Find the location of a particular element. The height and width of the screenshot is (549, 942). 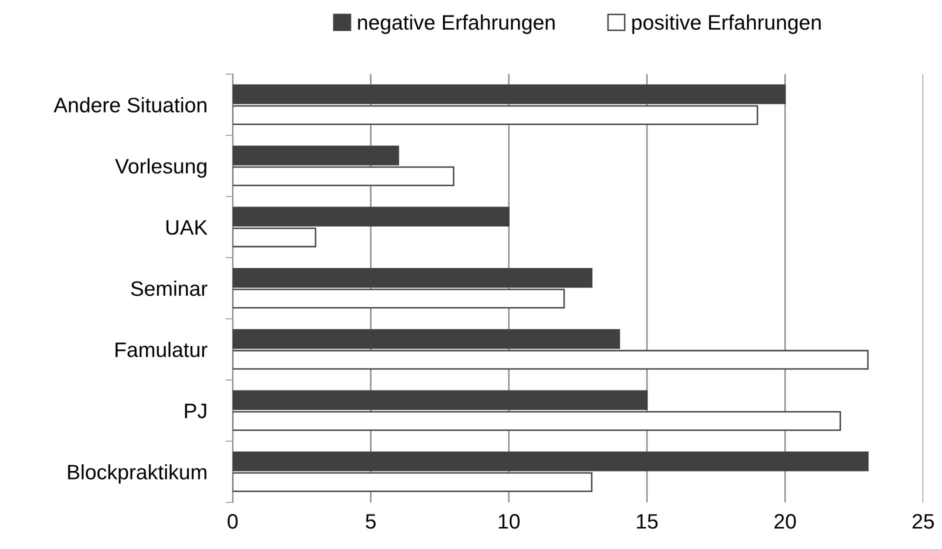

x-tick-label: 0 is located at coordinates (233, 521).